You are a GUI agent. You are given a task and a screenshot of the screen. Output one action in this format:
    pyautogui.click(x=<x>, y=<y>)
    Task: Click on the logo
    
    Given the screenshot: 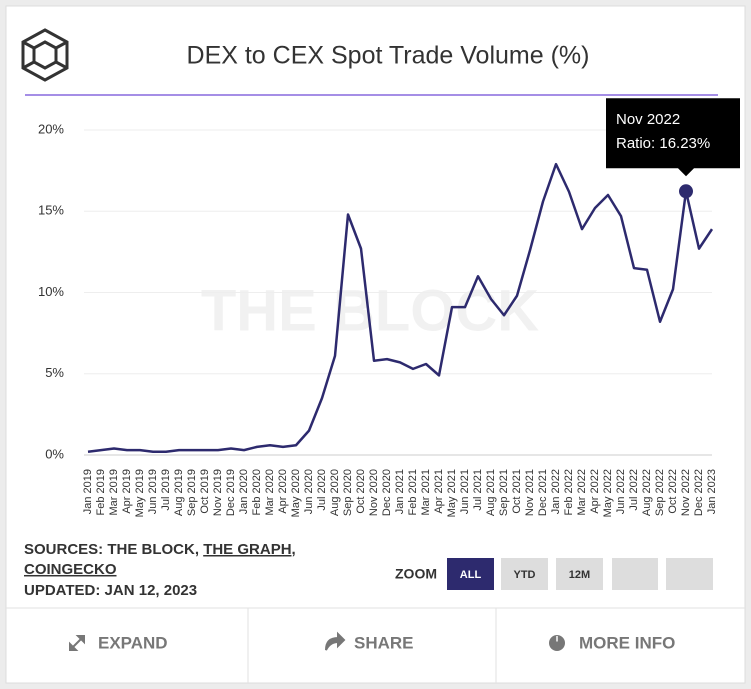 What is the action you would take?
    pyautogui.click(x=45, y=55)
    